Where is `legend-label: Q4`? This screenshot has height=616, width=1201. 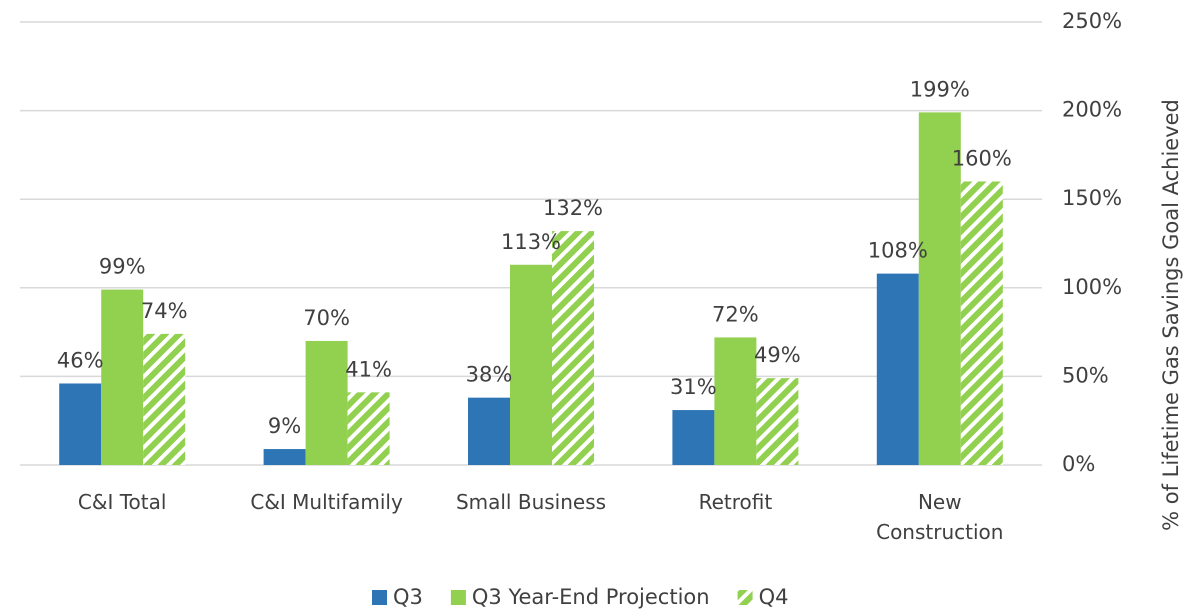
legend-label: Q4 is located at coordinates (774, 597).